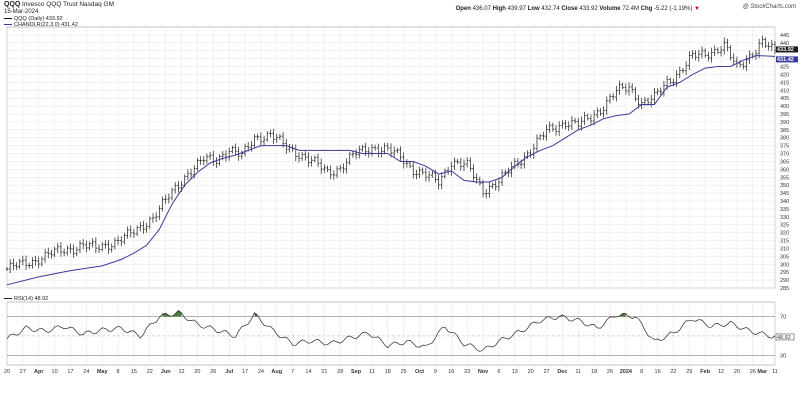 The width and height of the screenshot is (800, 400). I want to click on price-y-tick-label: 295, so click(784, 273).